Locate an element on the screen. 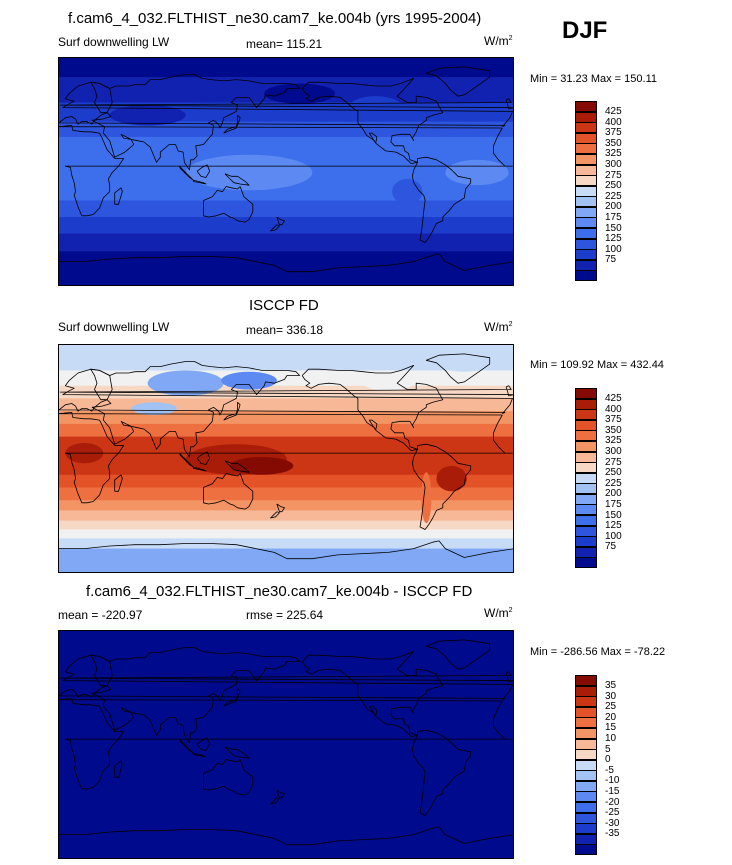 The image size is (732, 865). panel3-units: W/m2 is located at coordinates (498, 613).